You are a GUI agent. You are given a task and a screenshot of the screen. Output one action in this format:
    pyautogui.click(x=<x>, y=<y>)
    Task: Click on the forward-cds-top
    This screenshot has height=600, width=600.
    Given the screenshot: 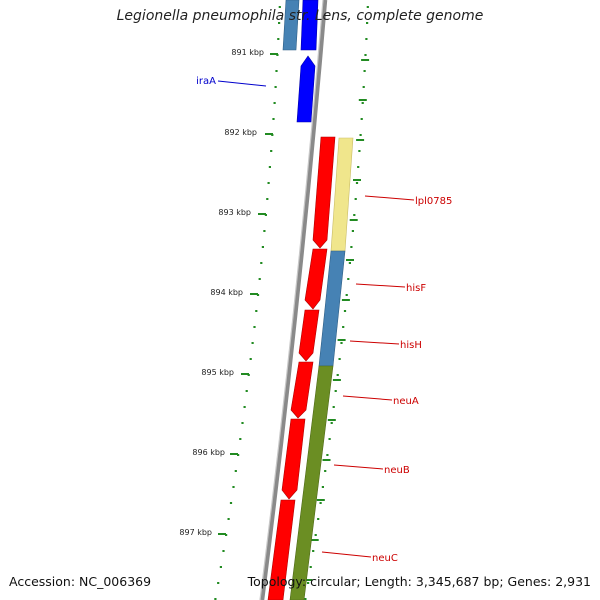 What is the action you would take?
    pyautogui.click(x=309, y=25)
    